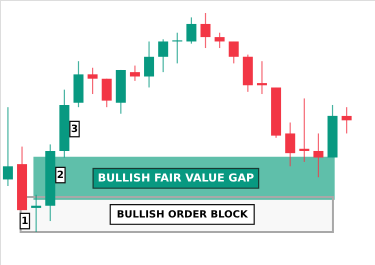 The image size is (375, 265). What do you see at coordinates (74, 130) in the screenshot?
I see `annotation: 3` at bounding box center [74, 130].